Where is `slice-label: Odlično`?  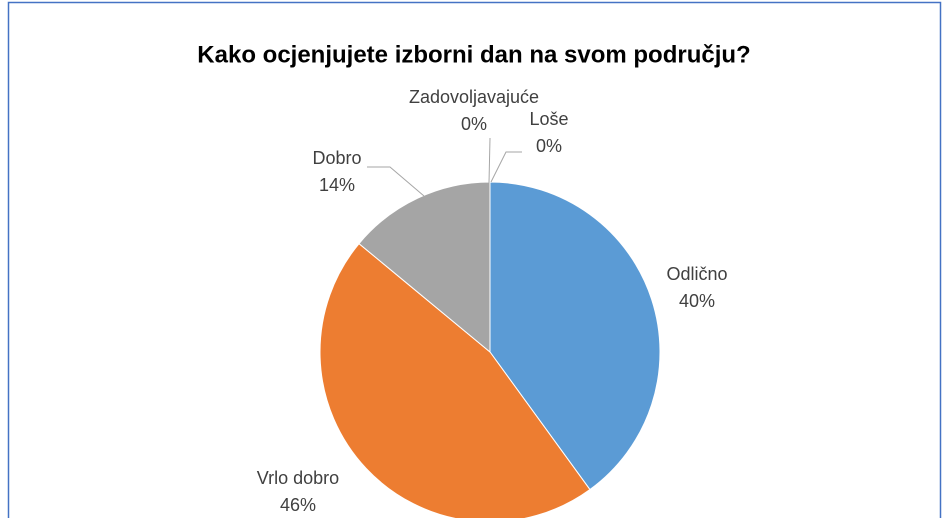 slice-label: Odlično is located at coordinates (696, 274).